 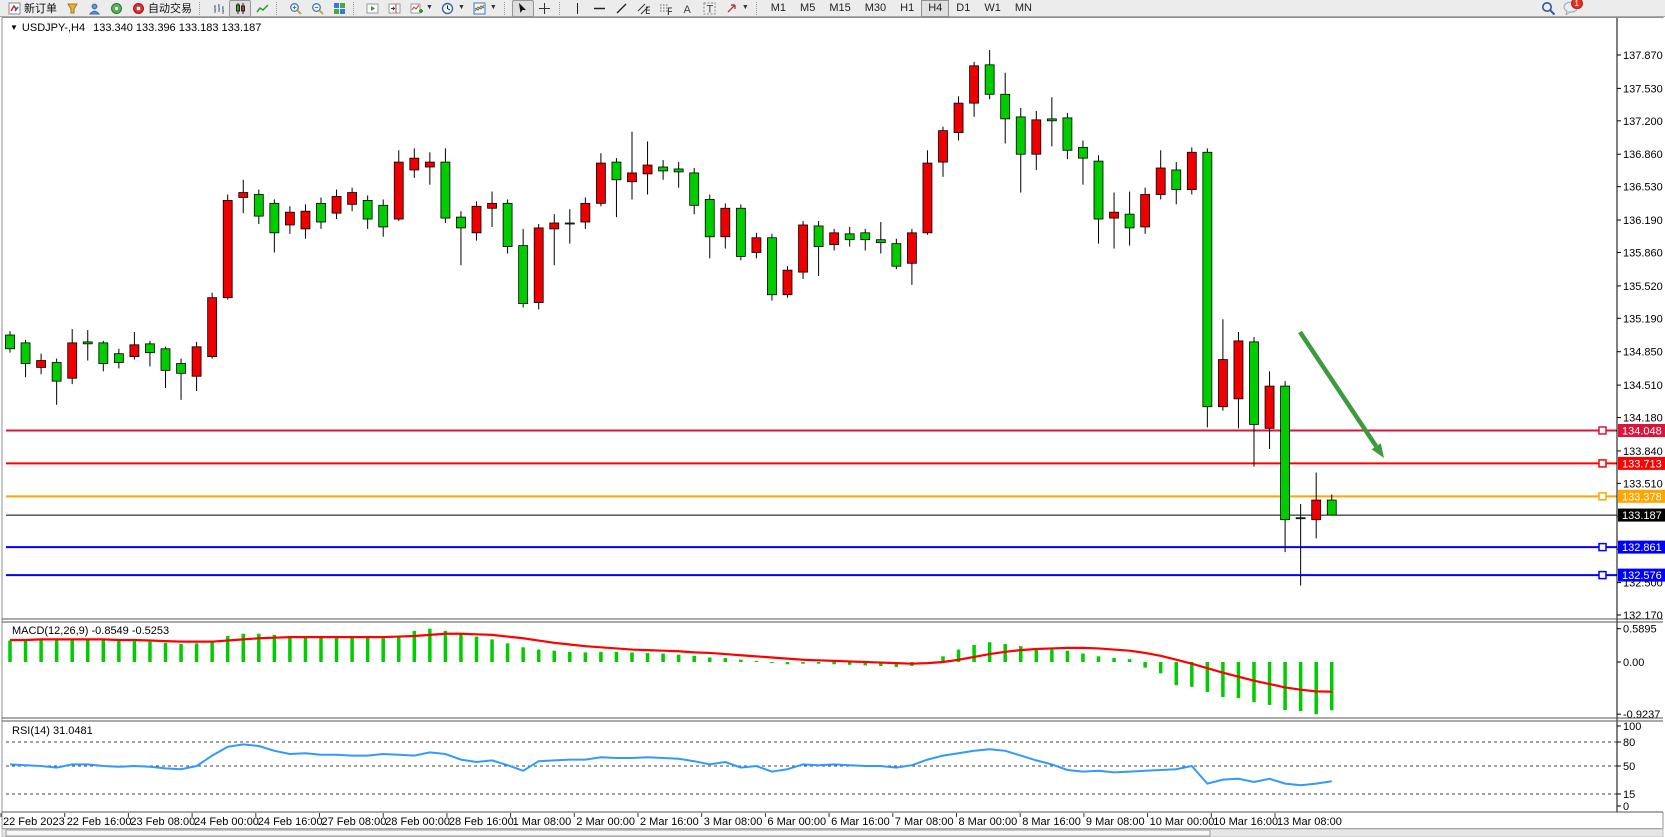 I want to click on bar-chart-button, so click(x=218, y=8).